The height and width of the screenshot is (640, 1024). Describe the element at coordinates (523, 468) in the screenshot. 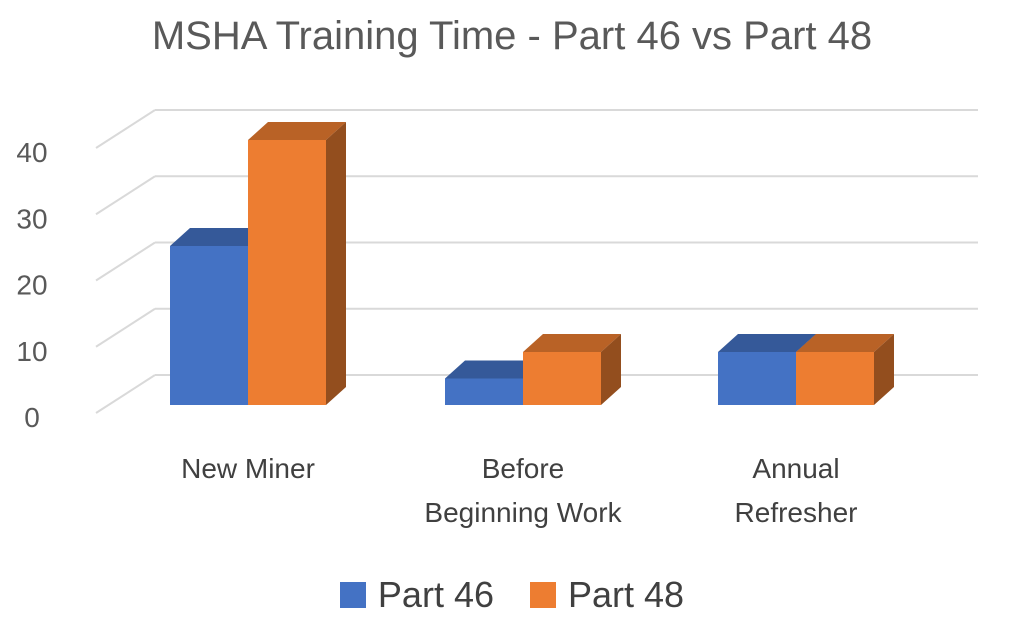

I see `x-tick-label-1-0: Before` at that location.